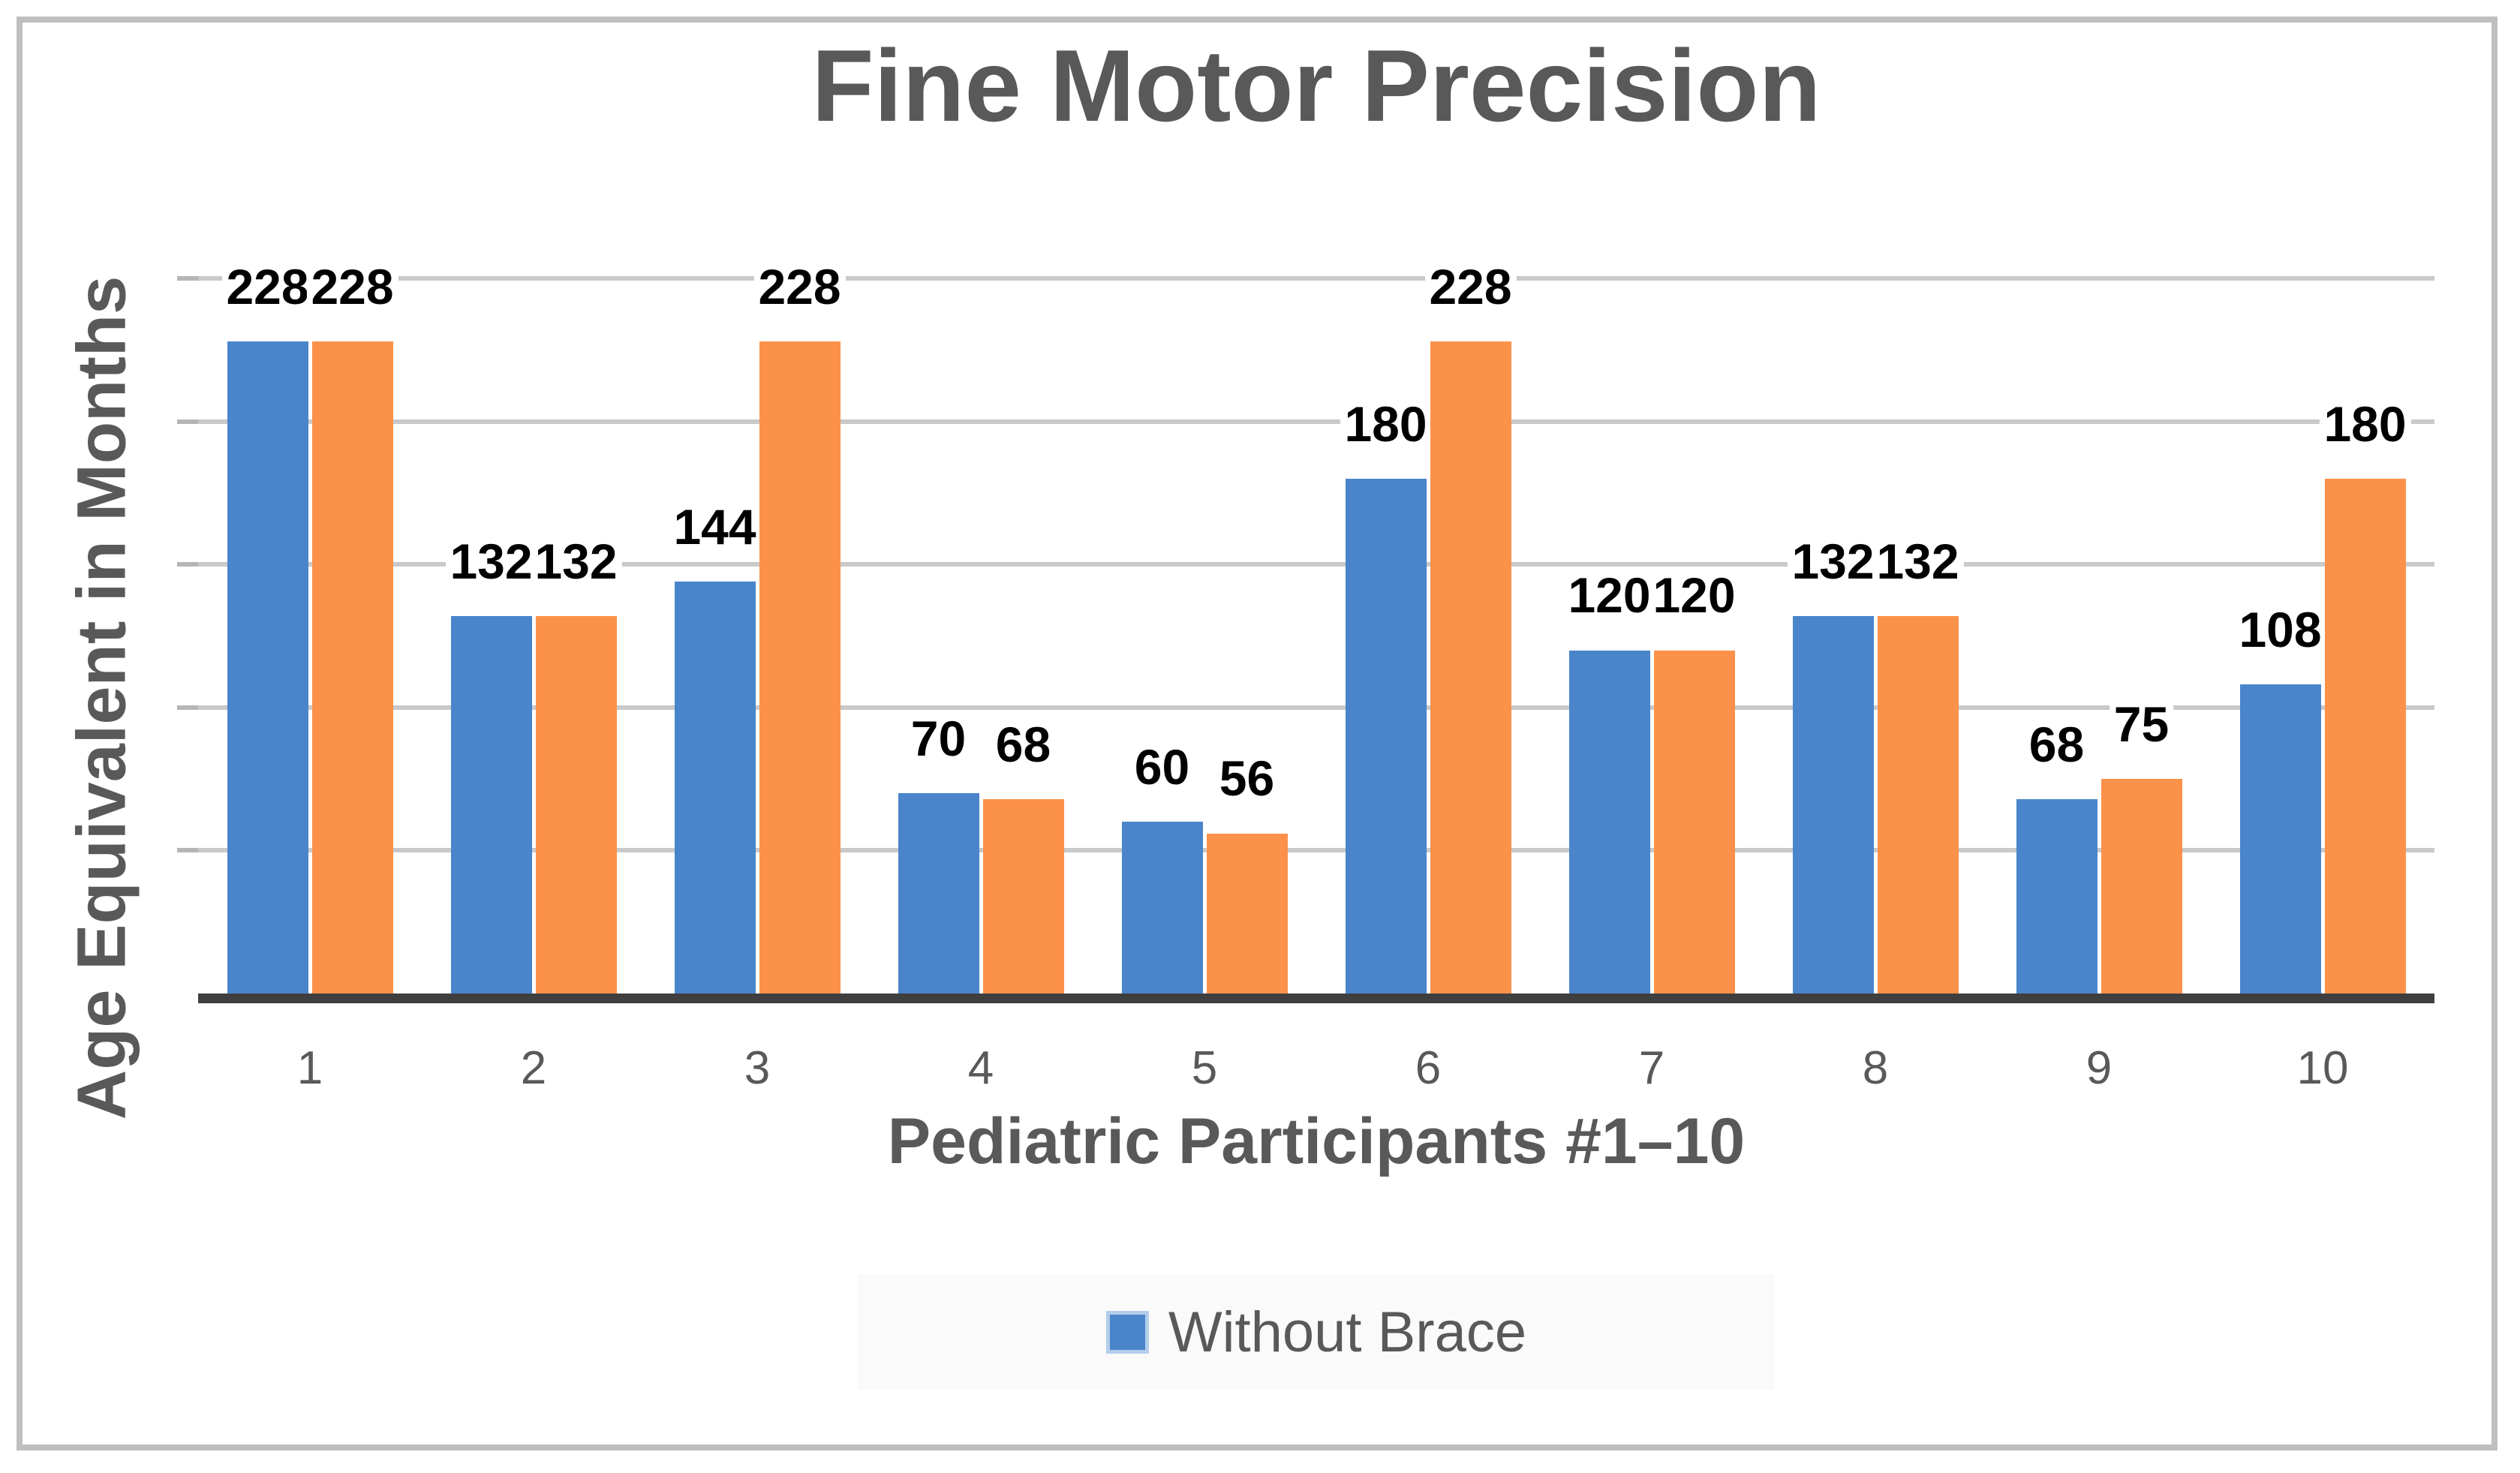  Describe the element at coordinates (938, 738) in the screenshot. I see `data-label: 70` at that location.